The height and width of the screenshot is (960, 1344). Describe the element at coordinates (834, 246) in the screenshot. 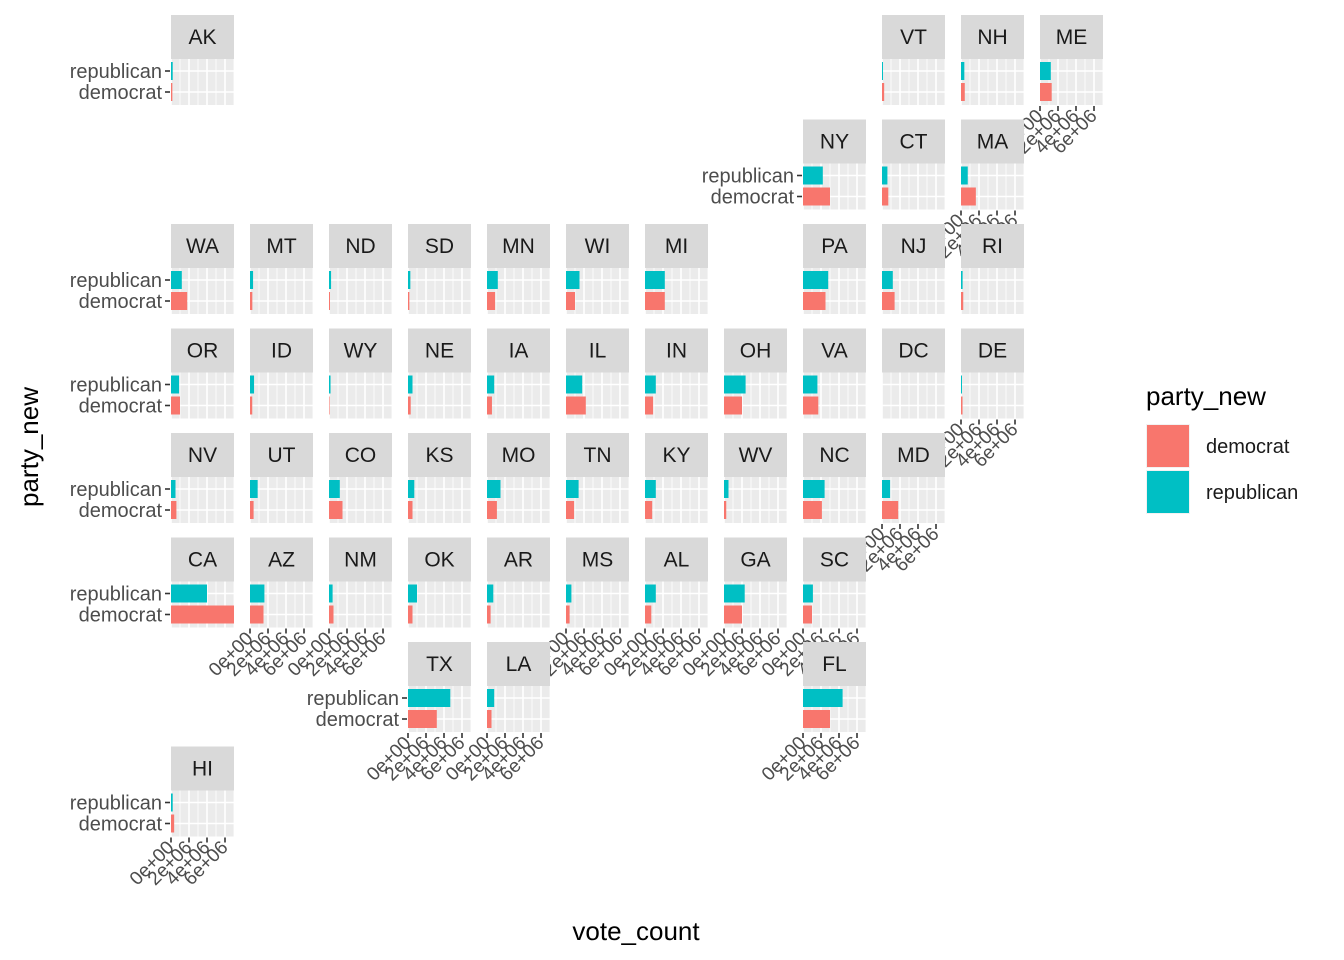

I see `facet-strip-label: PA` at that location.